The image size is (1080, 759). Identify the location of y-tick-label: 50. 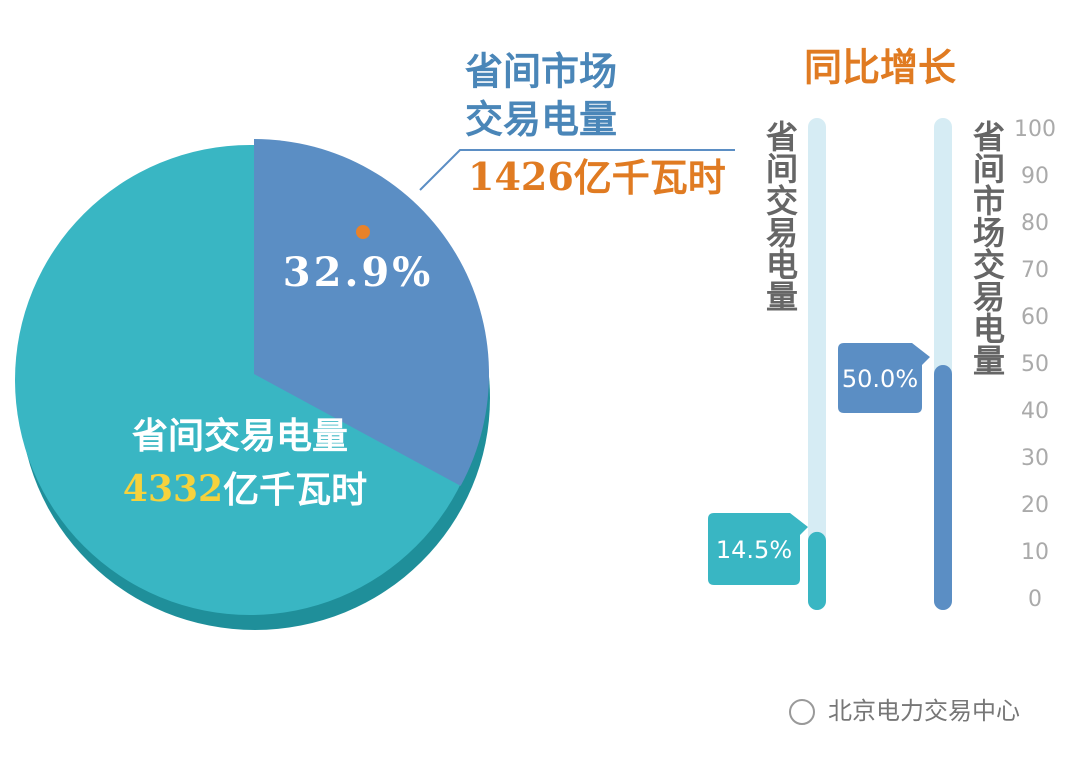
(1035, 364).